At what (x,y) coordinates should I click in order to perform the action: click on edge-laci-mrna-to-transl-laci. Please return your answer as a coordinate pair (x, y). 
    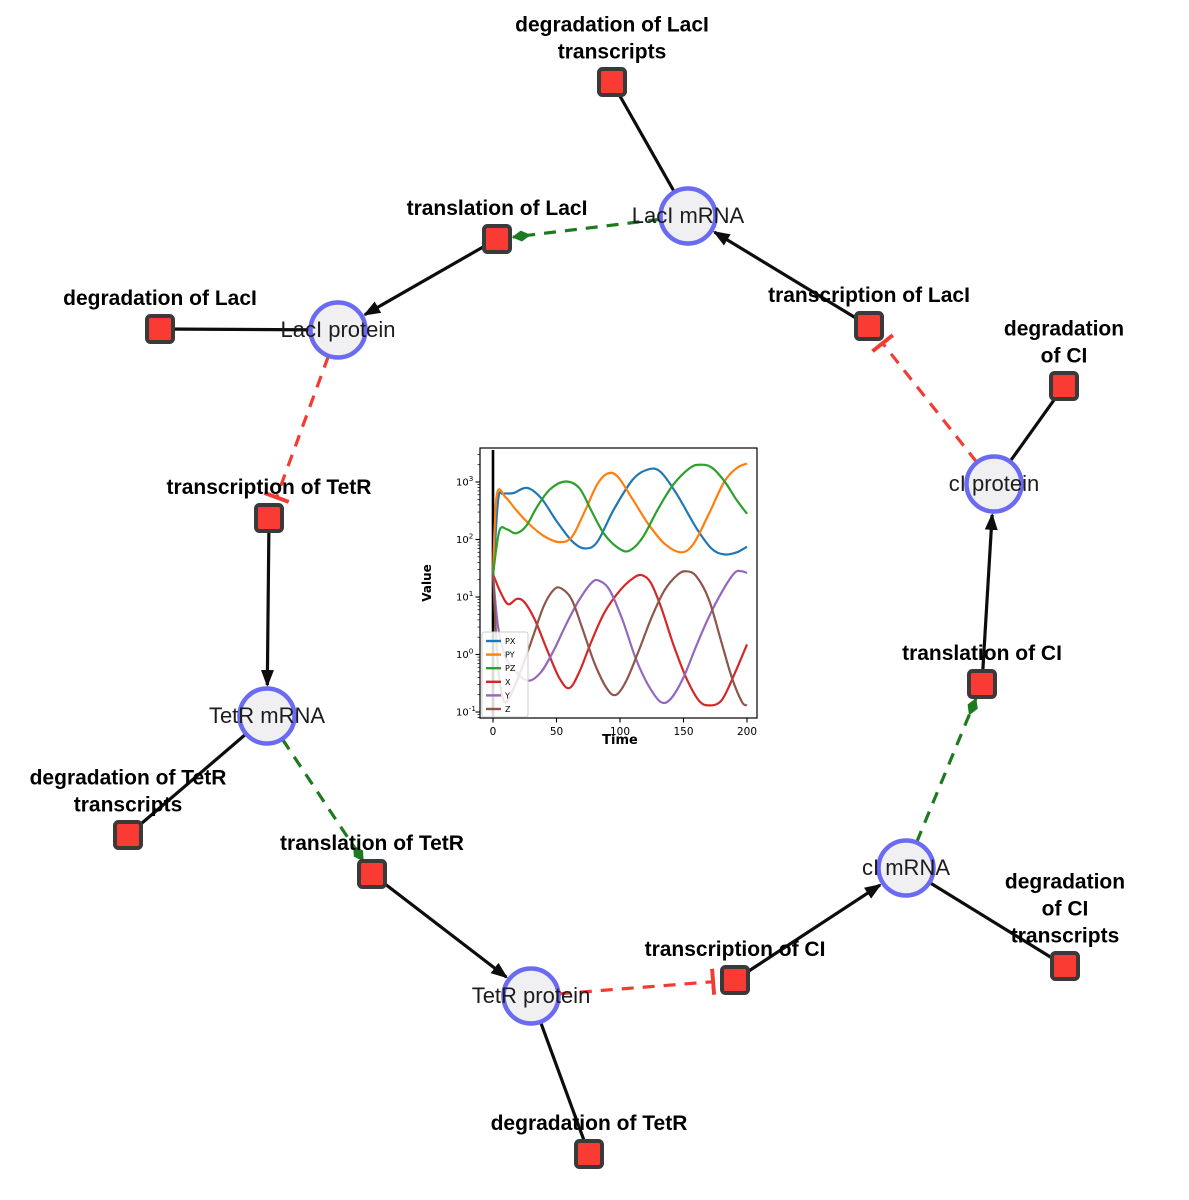
    Looking at the image, I should click on (586, 229).